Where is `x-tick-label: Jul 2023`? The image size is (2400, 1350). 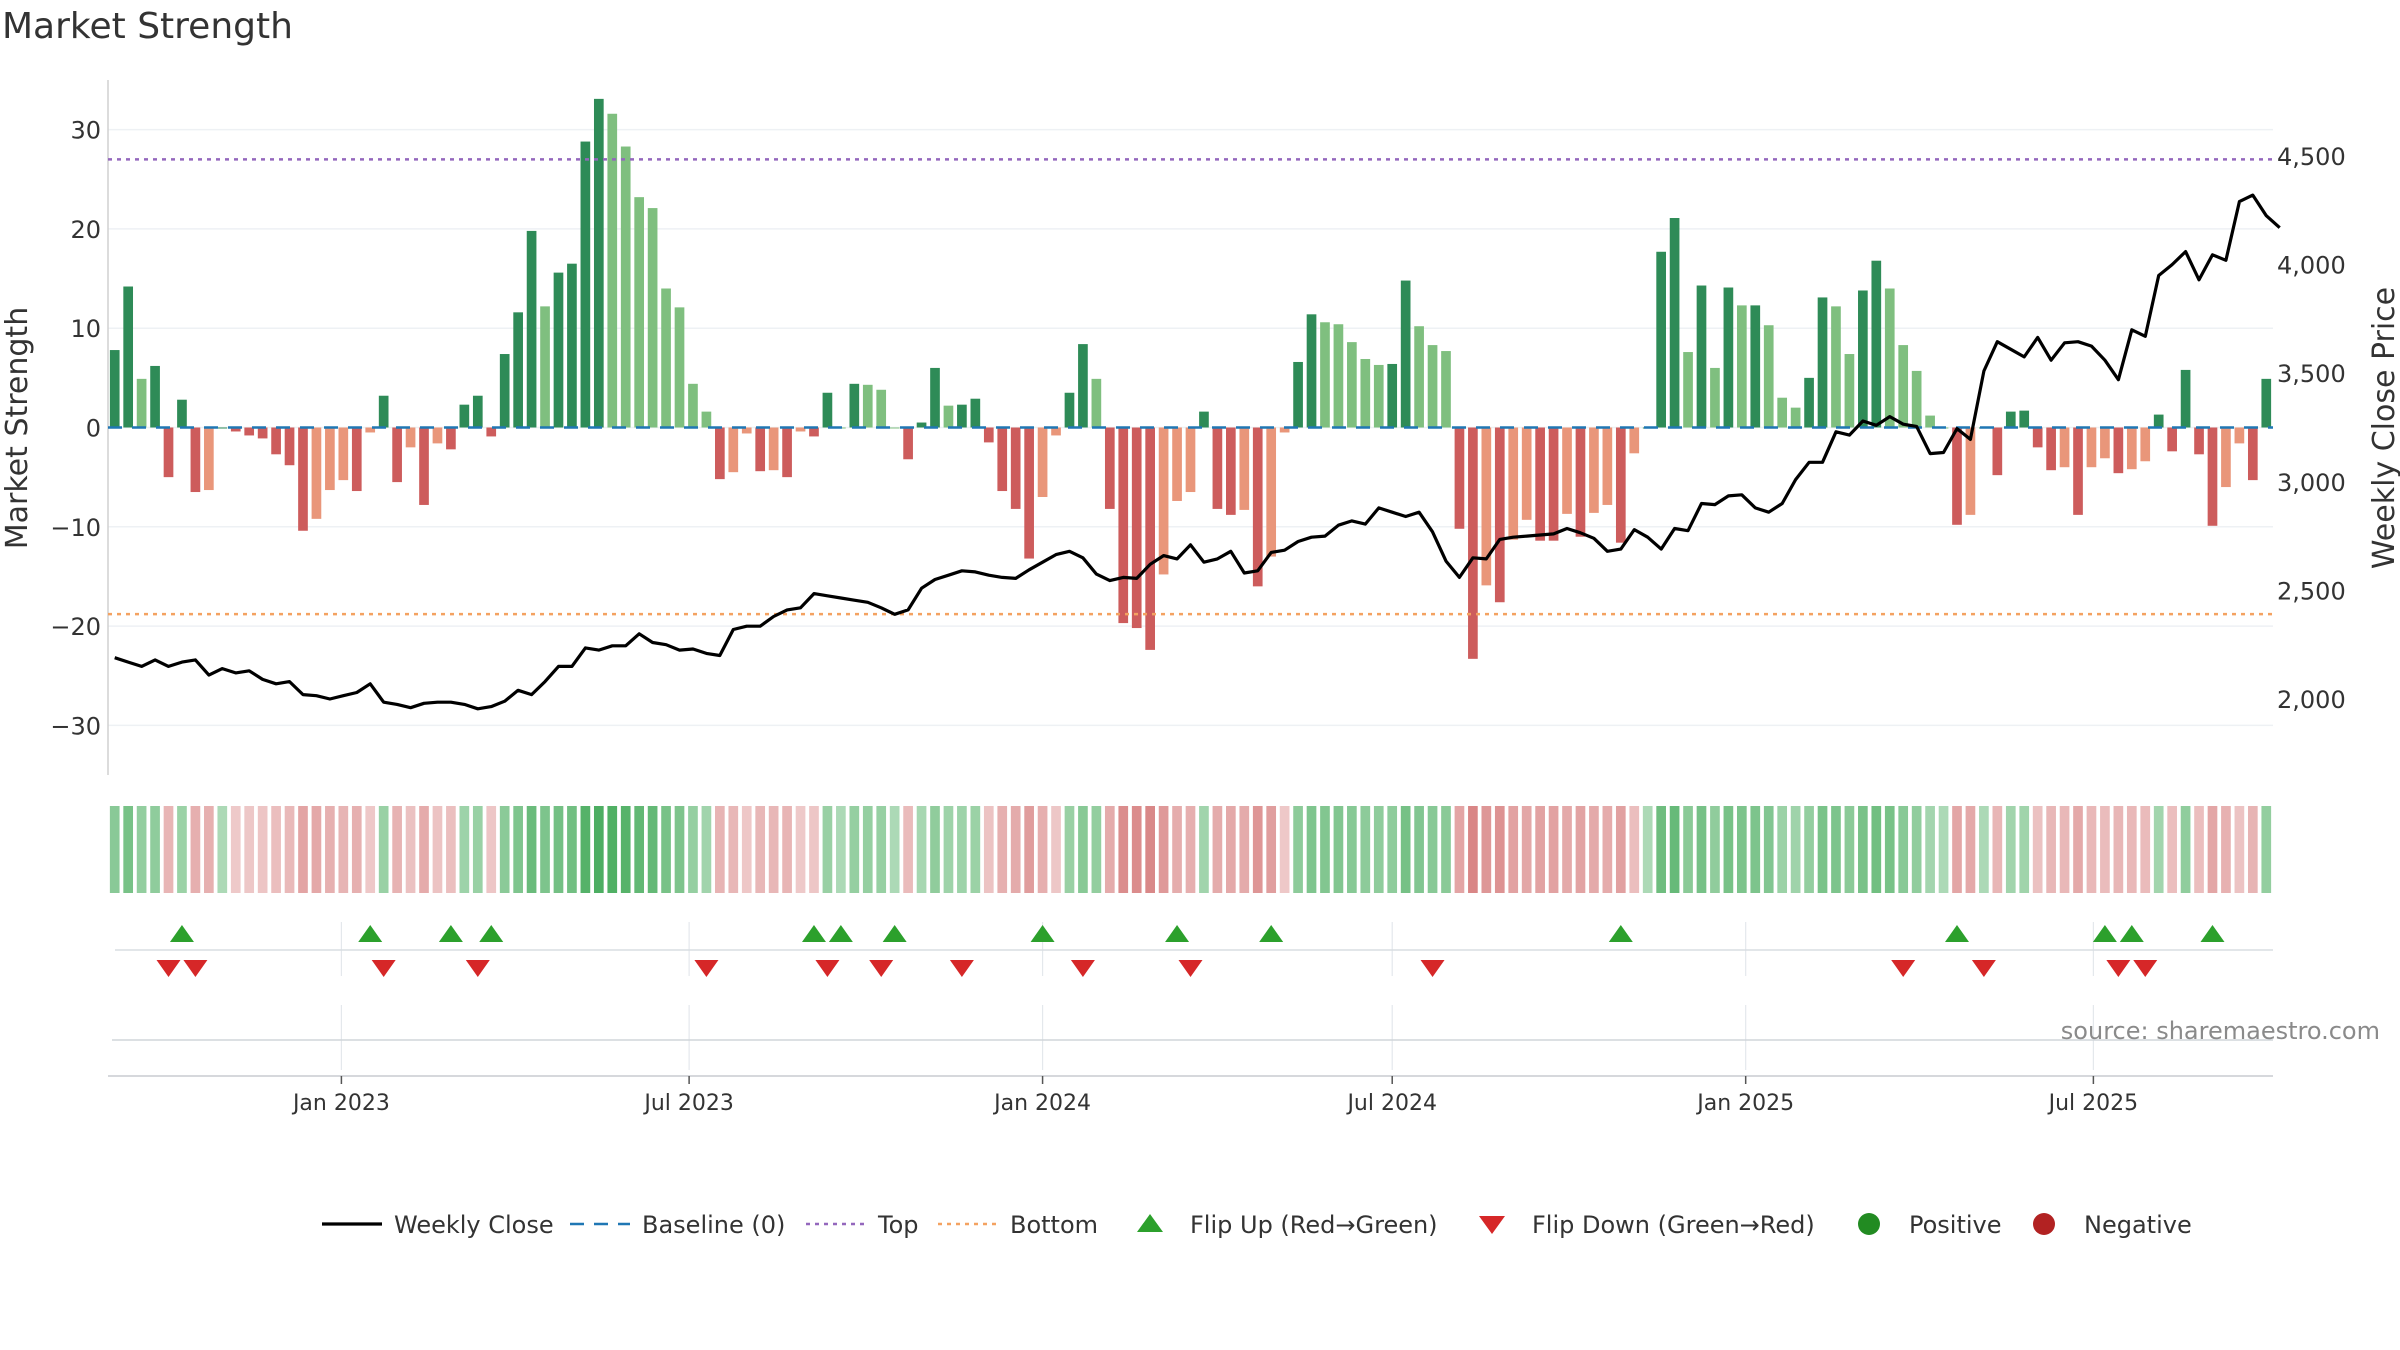 x-tick-label: Jul 2023 is located at coordinates (688, 1103).